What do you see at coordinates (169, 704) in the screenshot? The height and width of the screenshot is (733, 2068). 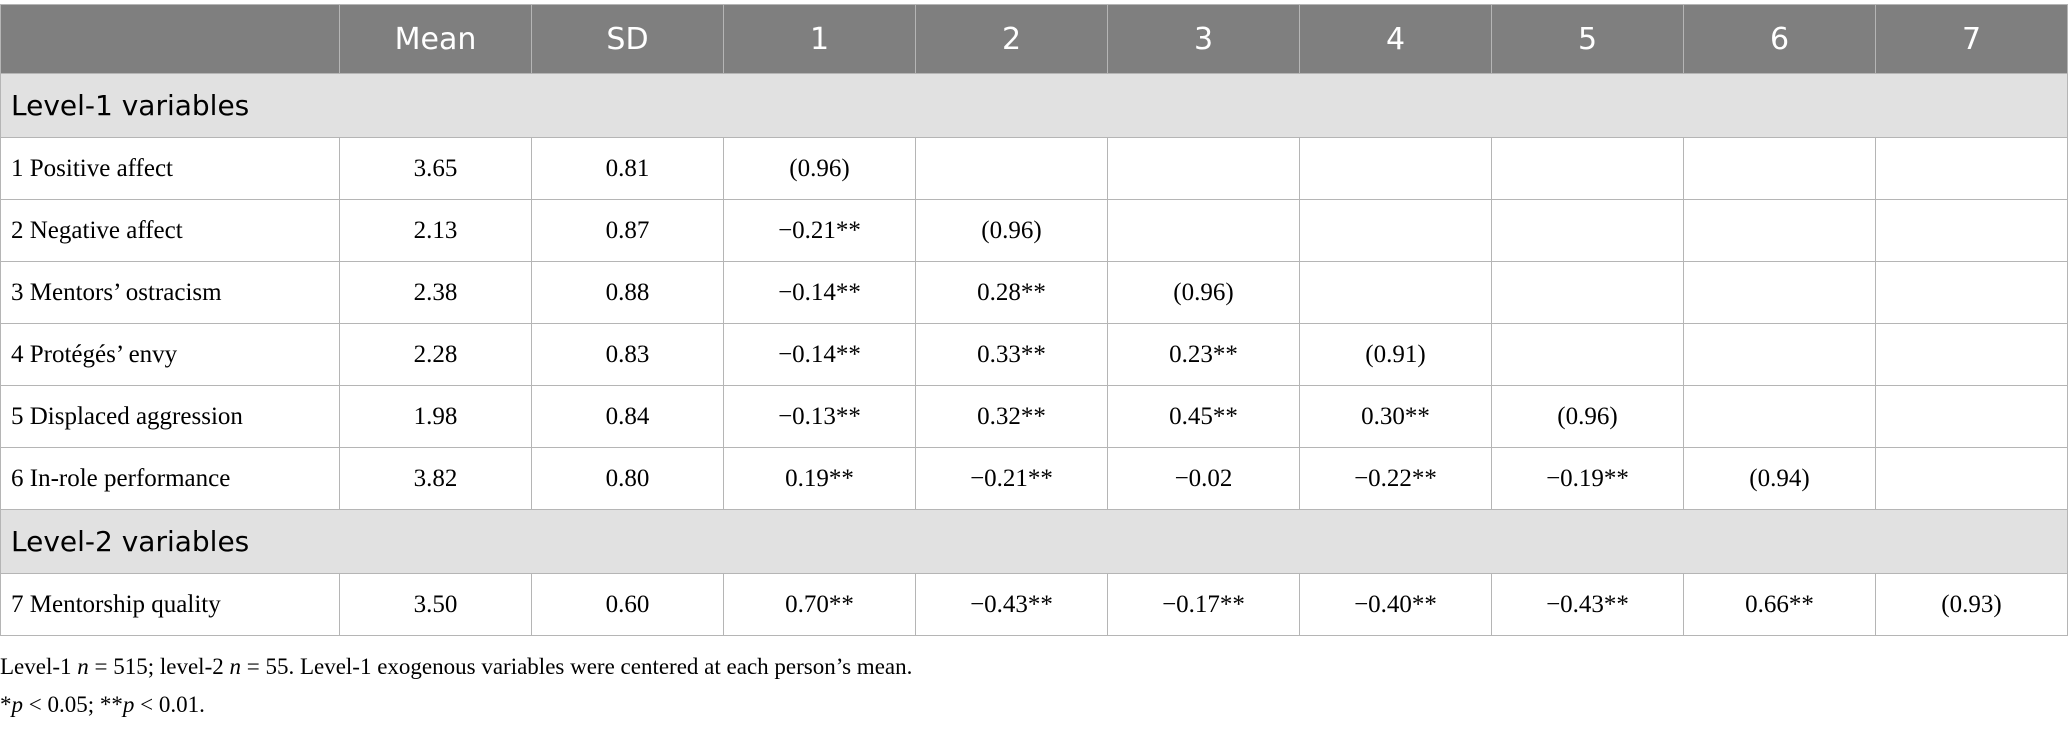 I see `note-text: < 0.01.` at bounding box center [169, 704].